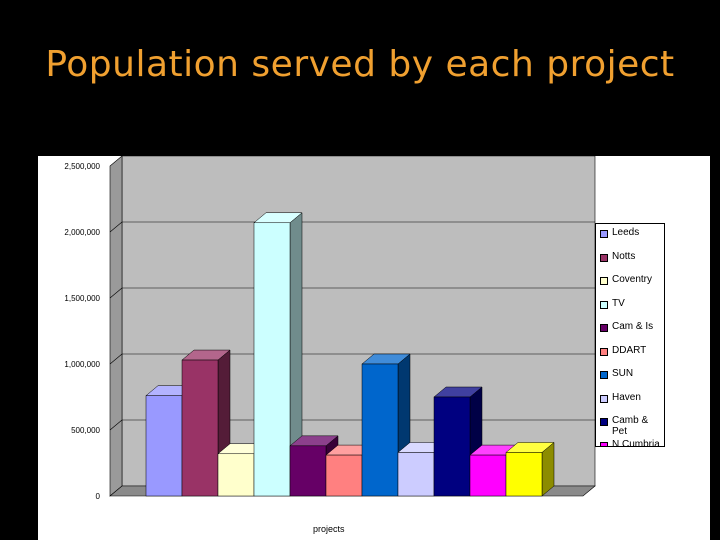 Image resolution: width=720 pixels, height=540 pixels. What do you see at coordinates (98, 496) in the screenshot?
I see `y-tick-label: 0` at bounding box center [98, 496].